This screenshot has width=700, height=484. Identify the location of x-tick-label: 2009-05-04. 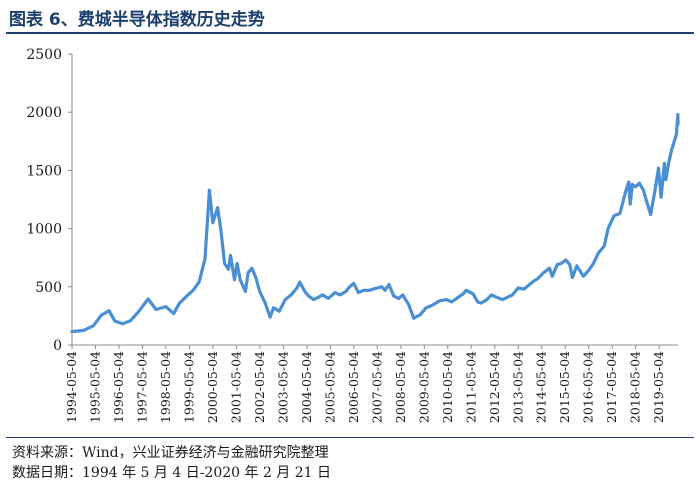
(423, 387).